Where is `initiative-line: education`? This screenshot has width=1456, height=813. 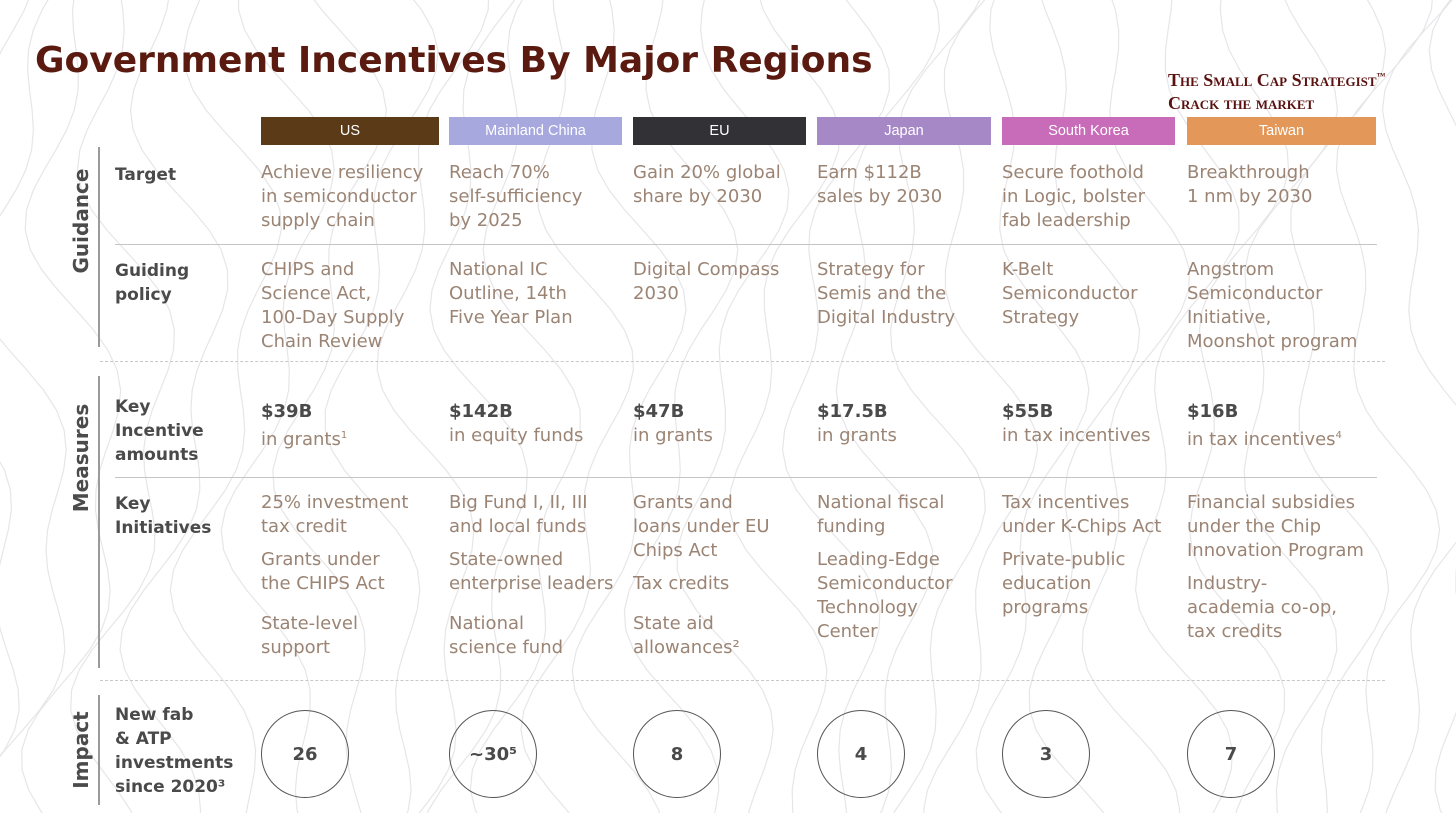
initiative-line: education is located at coordinates (1047, 583).